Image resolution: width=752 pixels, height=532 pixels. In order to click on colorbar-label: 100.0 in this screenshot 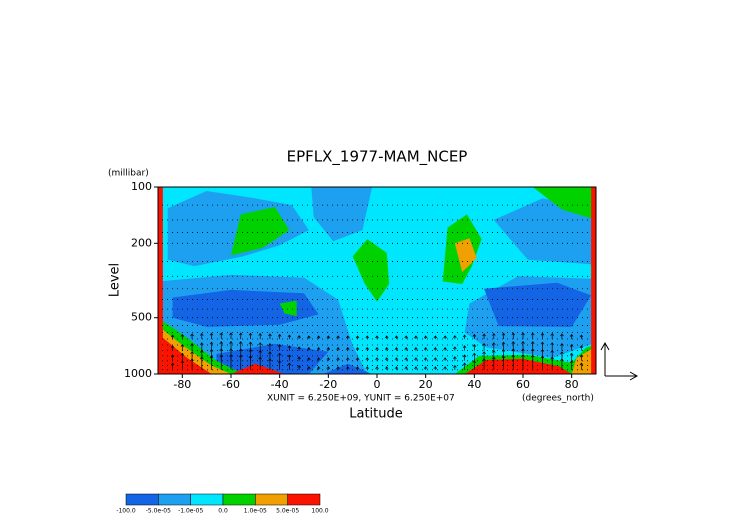, I will do `click(319, 511)`.